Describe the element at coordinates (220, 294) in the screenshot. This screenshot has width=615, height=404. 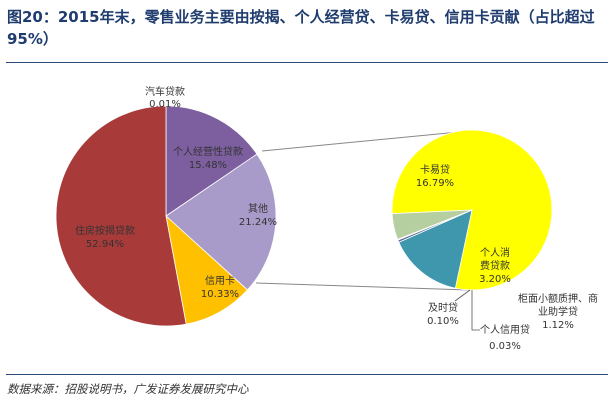
I see `label-credit-value: 10.33%` at that location.